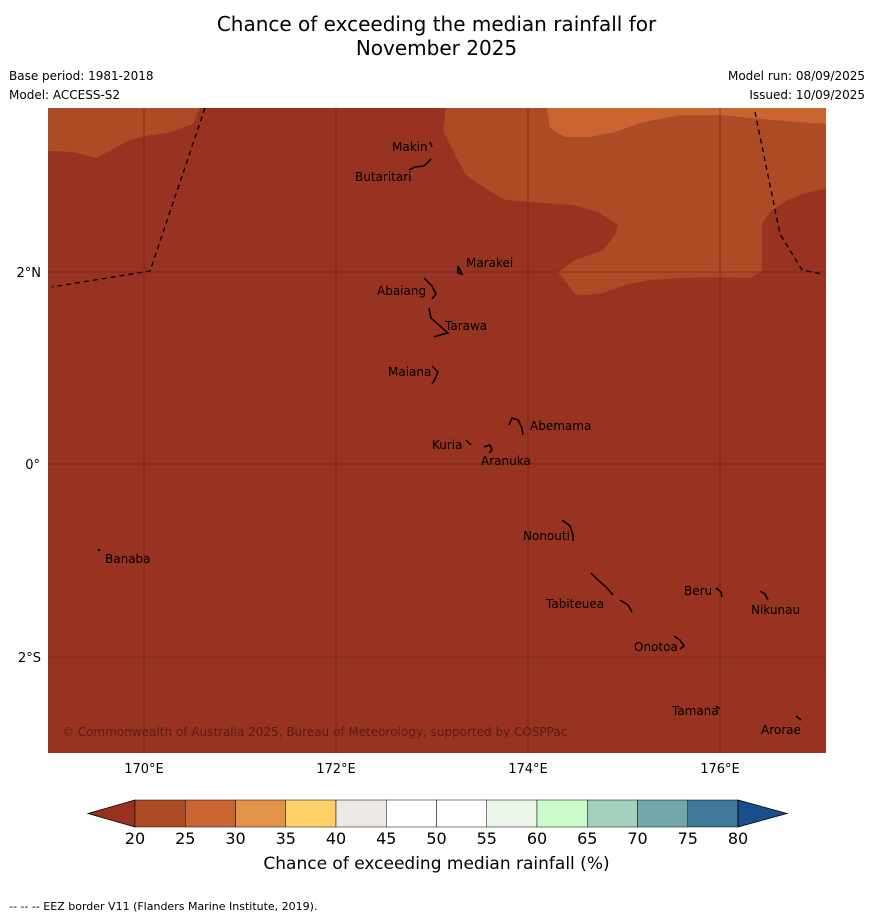 This screenshot has height=919, width=873. Describe the element at coordinates (185, 838) in the screenshot. I see `colorbar-tick-label: 25` at that location.